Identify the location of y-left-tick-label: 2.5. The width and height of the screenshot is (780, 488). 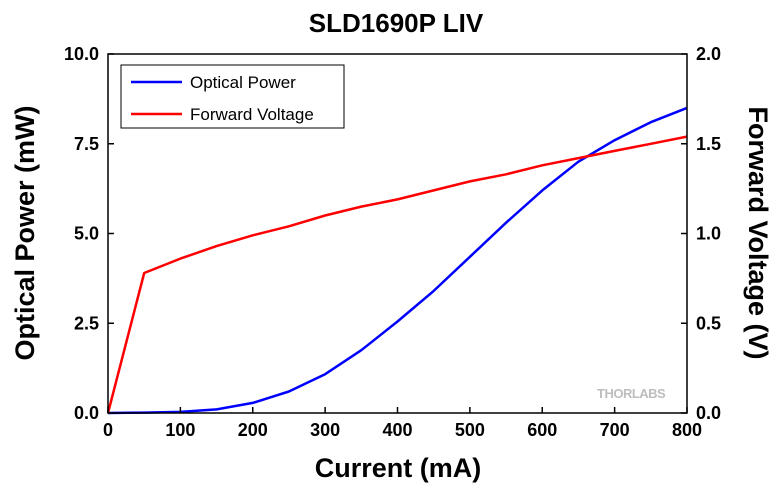
(86, 323).